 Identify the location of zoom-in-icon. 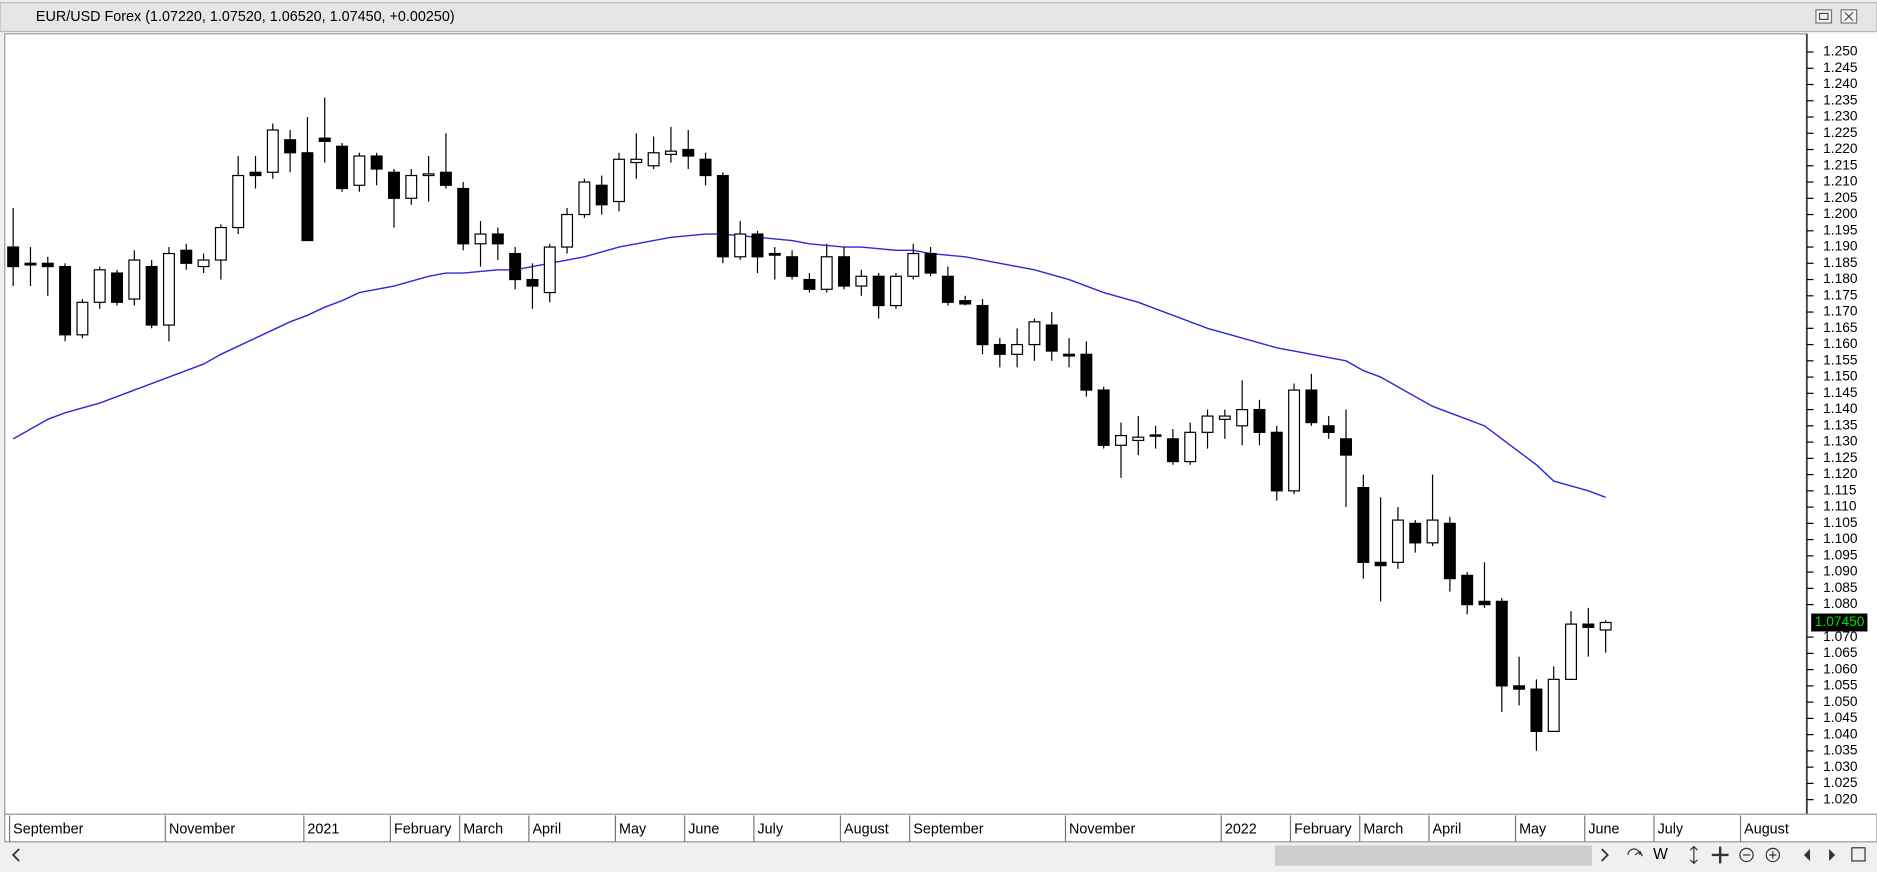
(1773, 855).